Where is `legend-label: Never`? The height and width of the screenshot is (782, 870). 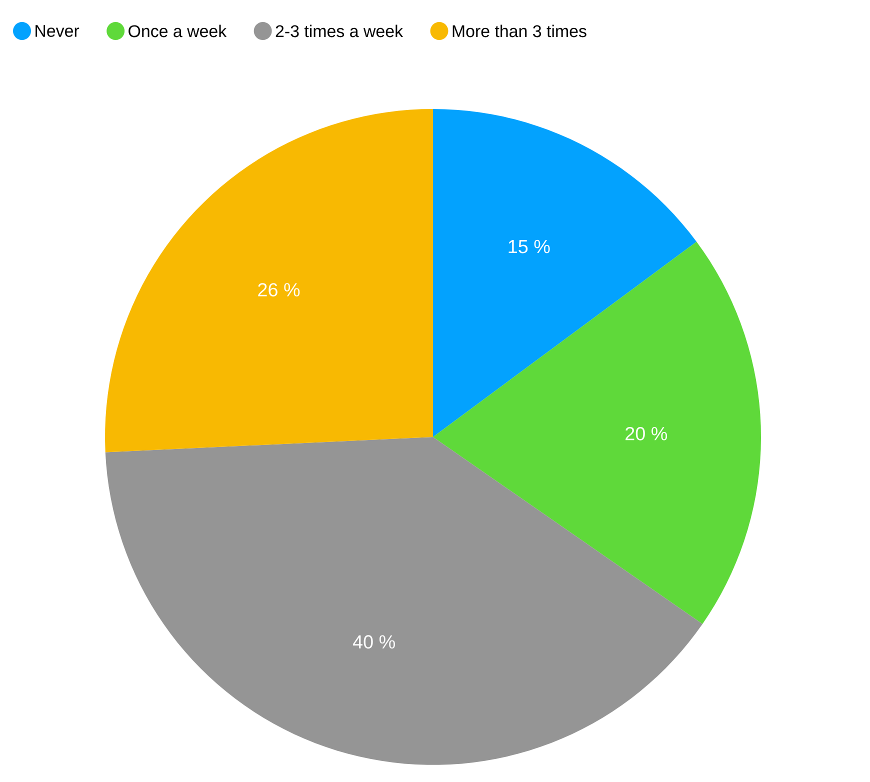 legend-label: Never is located at coordinates (58, 31).